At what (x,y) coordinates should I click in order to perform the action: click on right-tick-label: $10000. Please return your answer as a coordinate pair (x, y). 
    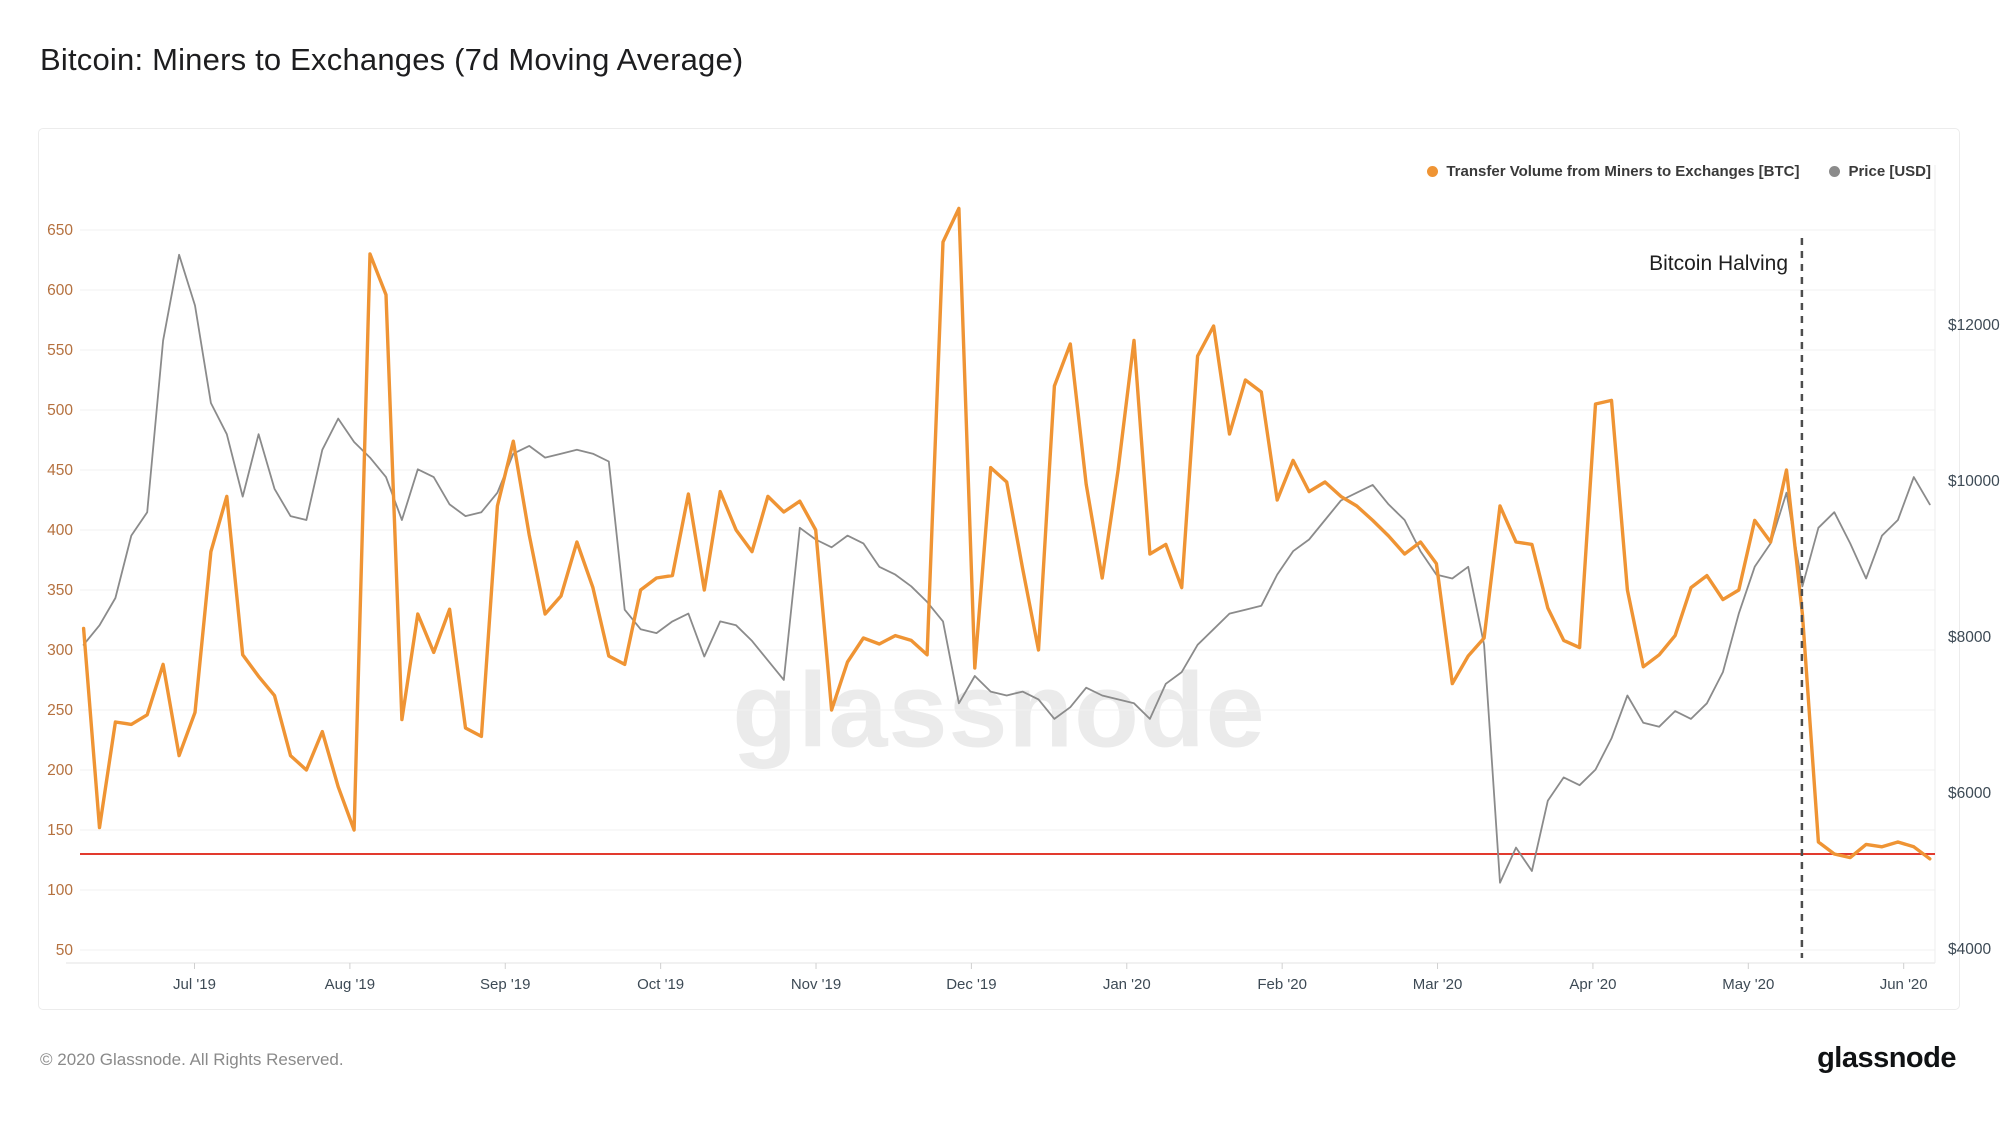
    Looking at the image, I should click on (1974, 481).